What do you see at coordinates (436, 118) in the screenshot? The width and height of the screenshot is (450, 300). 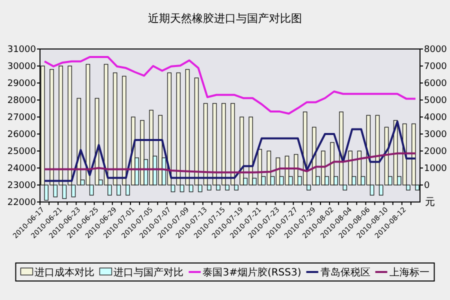 I see `y2-tick-label: 4000` at bounding box center [436, 118].